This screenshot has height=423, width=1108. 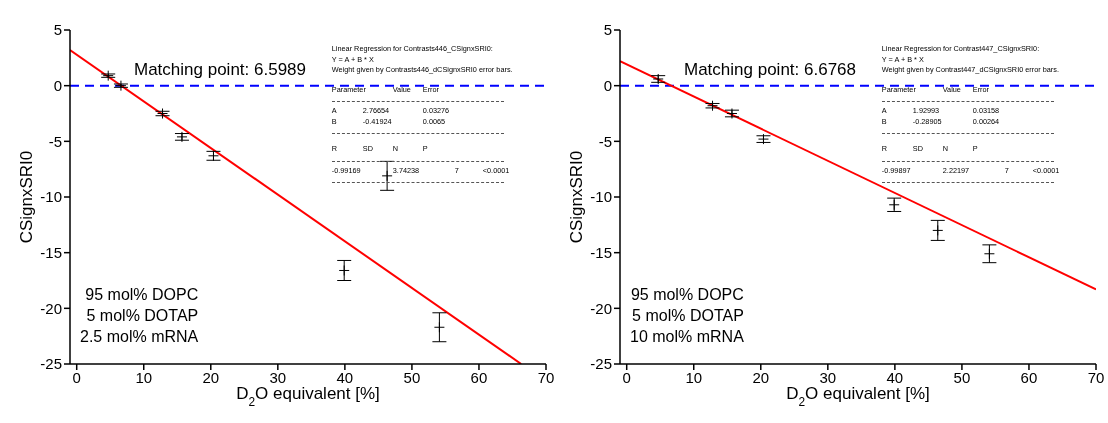 I want to click on annotation: Matching point: 6.6768, so click(x=770, y=70).